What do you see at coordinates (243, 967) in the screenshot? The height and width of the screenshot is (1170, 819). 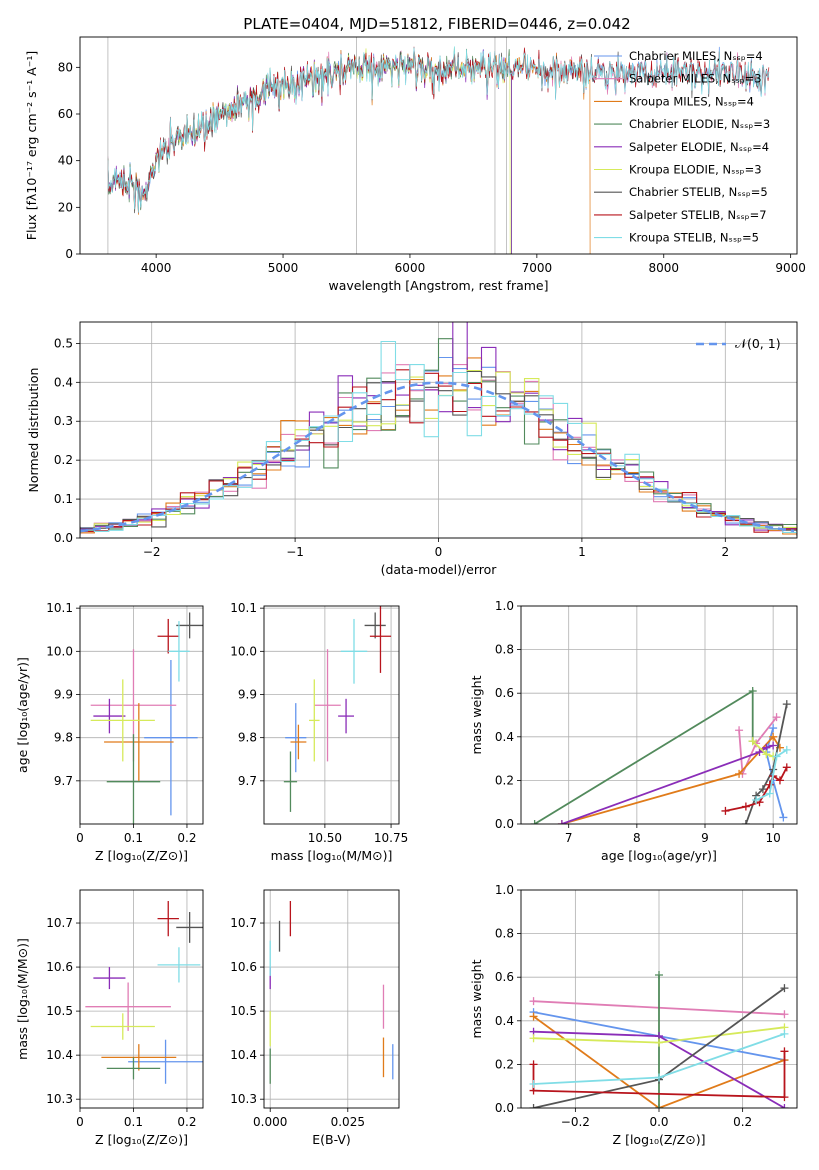 I see `y-tick-label: 10.6` at bounding box center [243, 967].